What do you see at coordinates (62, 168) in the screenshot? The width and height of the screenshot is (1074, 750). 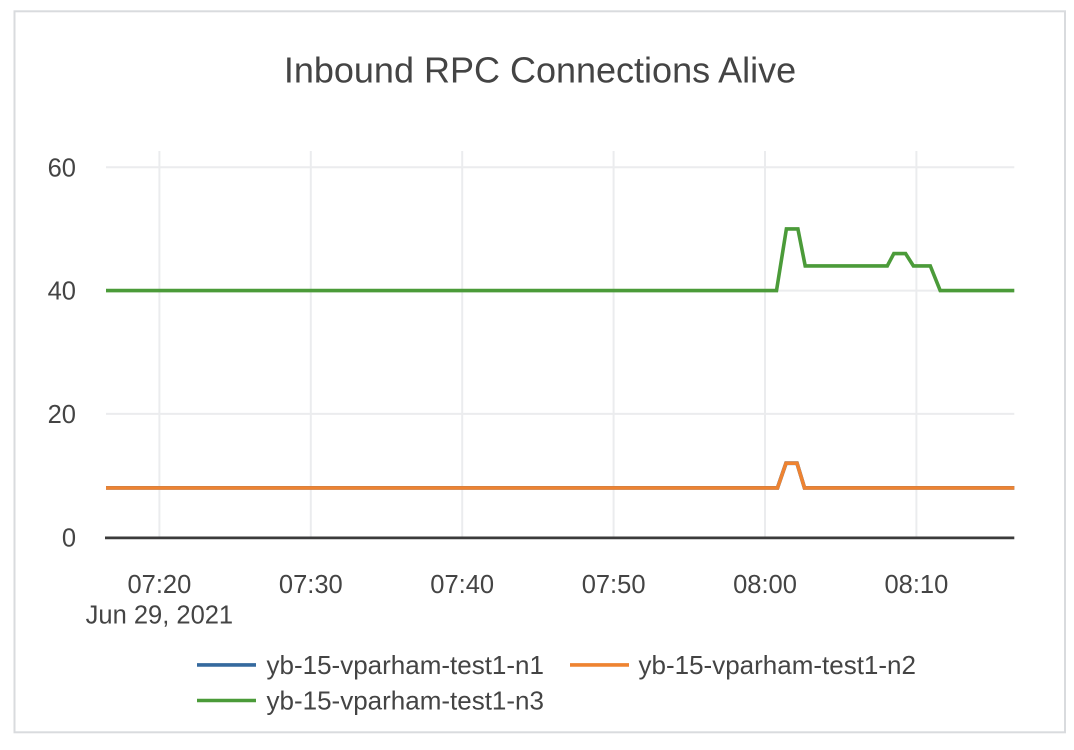 I see `svg-text: 60` at bounding box center [62, 168].